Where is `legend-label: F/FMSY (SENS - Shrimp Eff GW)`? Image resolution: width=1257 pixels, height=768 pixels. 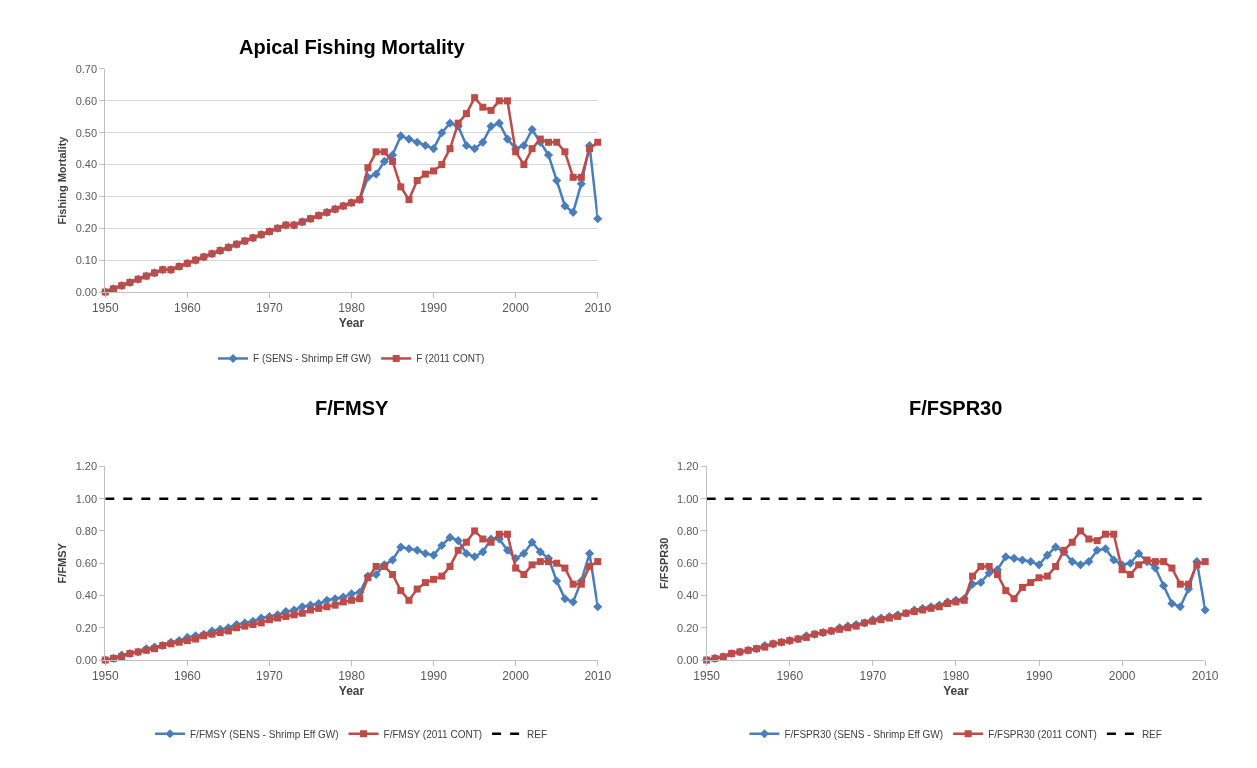 legend-label: F/FMSY (SENS - Shrimp Eff GW) is located at coordinates (264, 734).